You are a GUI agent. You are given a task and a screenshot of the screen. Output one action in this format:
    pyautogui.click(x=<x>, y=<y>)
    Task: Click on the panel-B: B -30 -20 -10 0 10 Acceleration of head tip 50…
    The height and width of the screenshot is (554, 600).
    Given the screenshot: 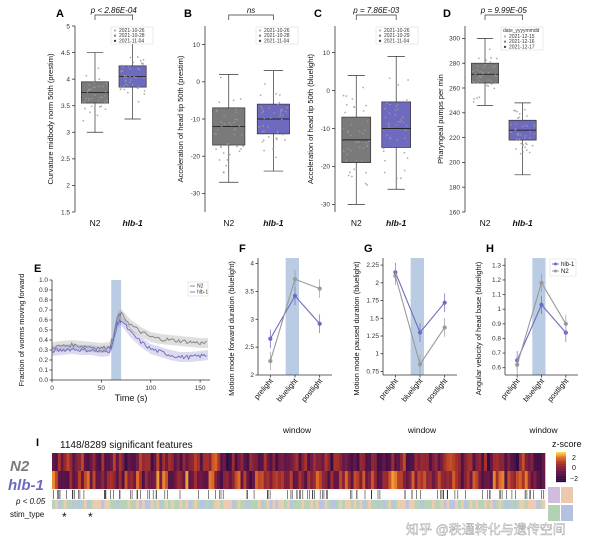 What is the action you would take?
    pyautogui.click(x=237, y=117)
    